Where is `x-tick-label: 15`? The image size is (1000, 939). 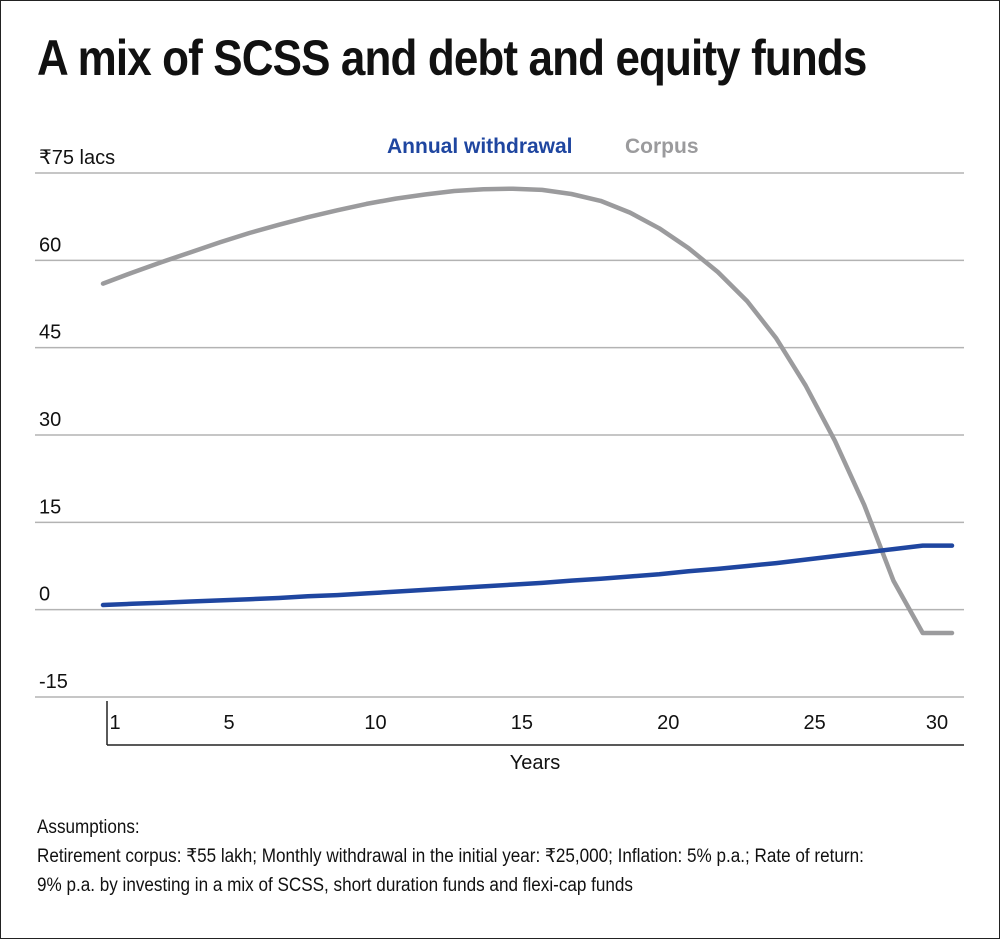
x-tick-label: 15 is located at coordinates (522, 723).